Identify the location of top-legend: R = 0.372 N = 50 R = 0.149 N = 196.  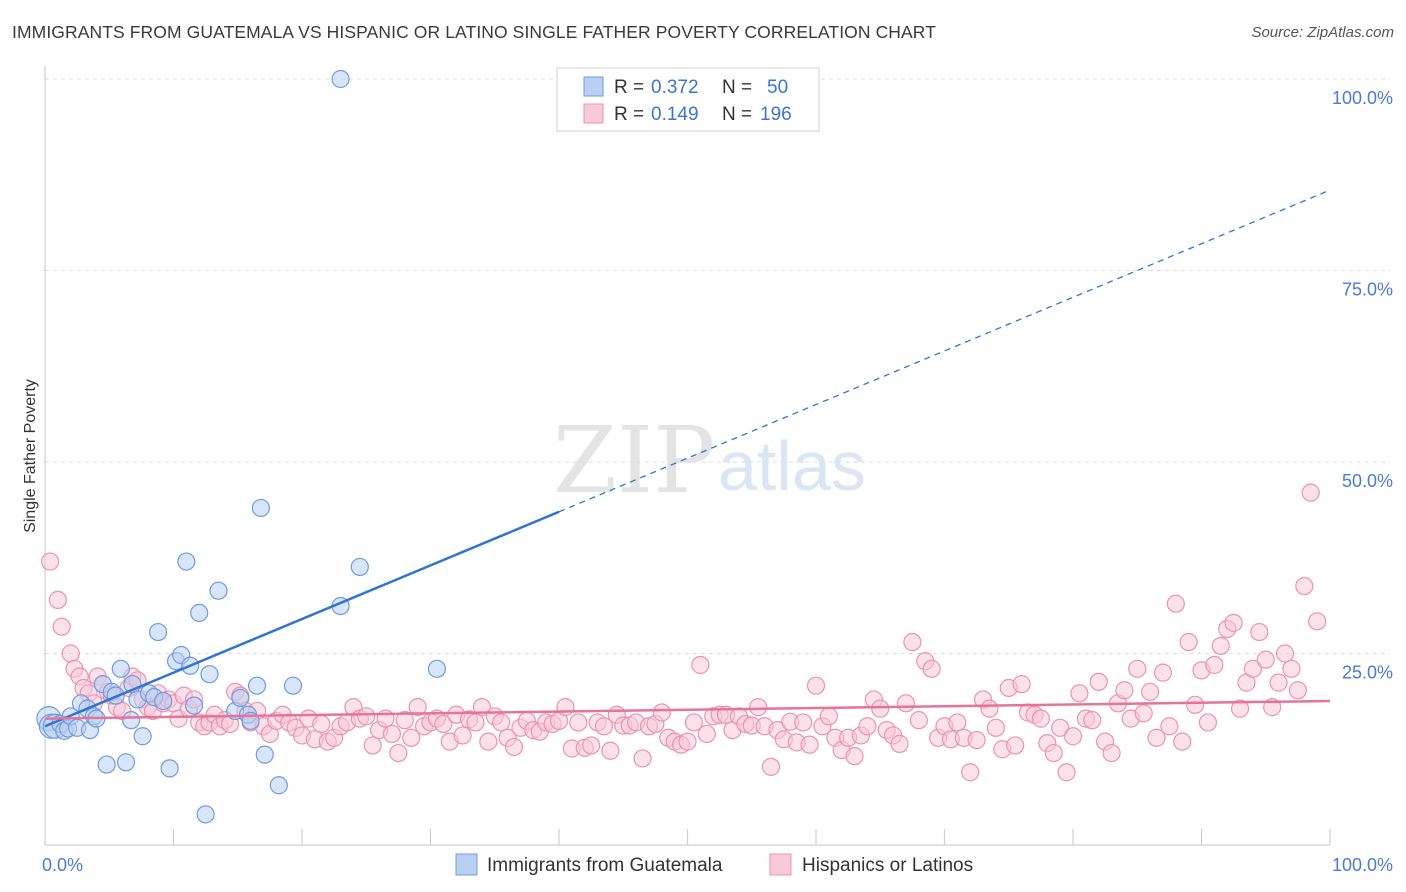
(688, 99).